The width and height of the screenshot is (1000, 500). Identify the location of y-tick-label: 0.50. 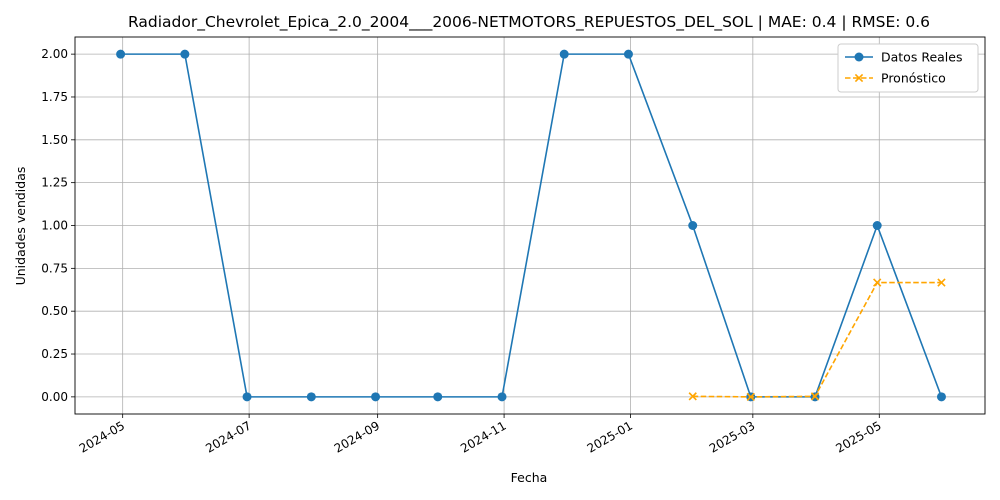
(54, 311).